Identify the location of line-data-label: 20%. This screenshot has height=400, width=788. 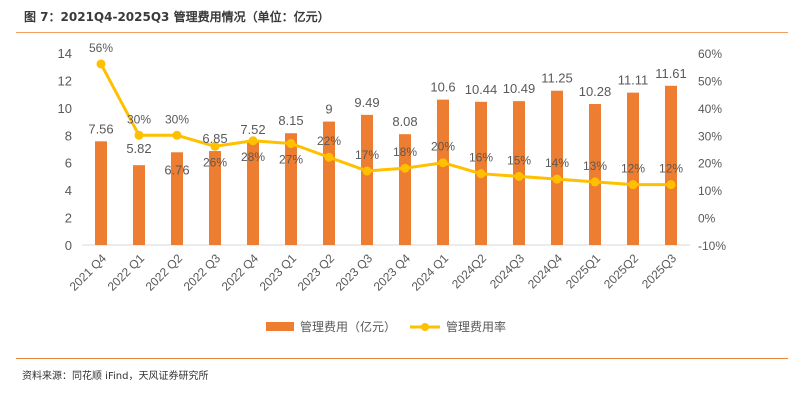
(443, 147).